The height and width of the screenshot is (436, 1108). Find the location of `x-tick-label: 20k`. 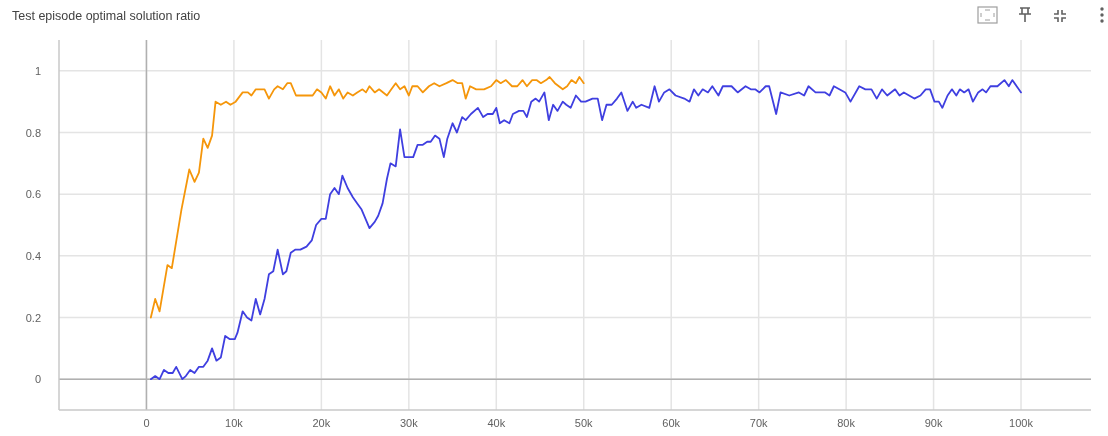

x-tick-label: 20k is located at coordinates (321, 423).